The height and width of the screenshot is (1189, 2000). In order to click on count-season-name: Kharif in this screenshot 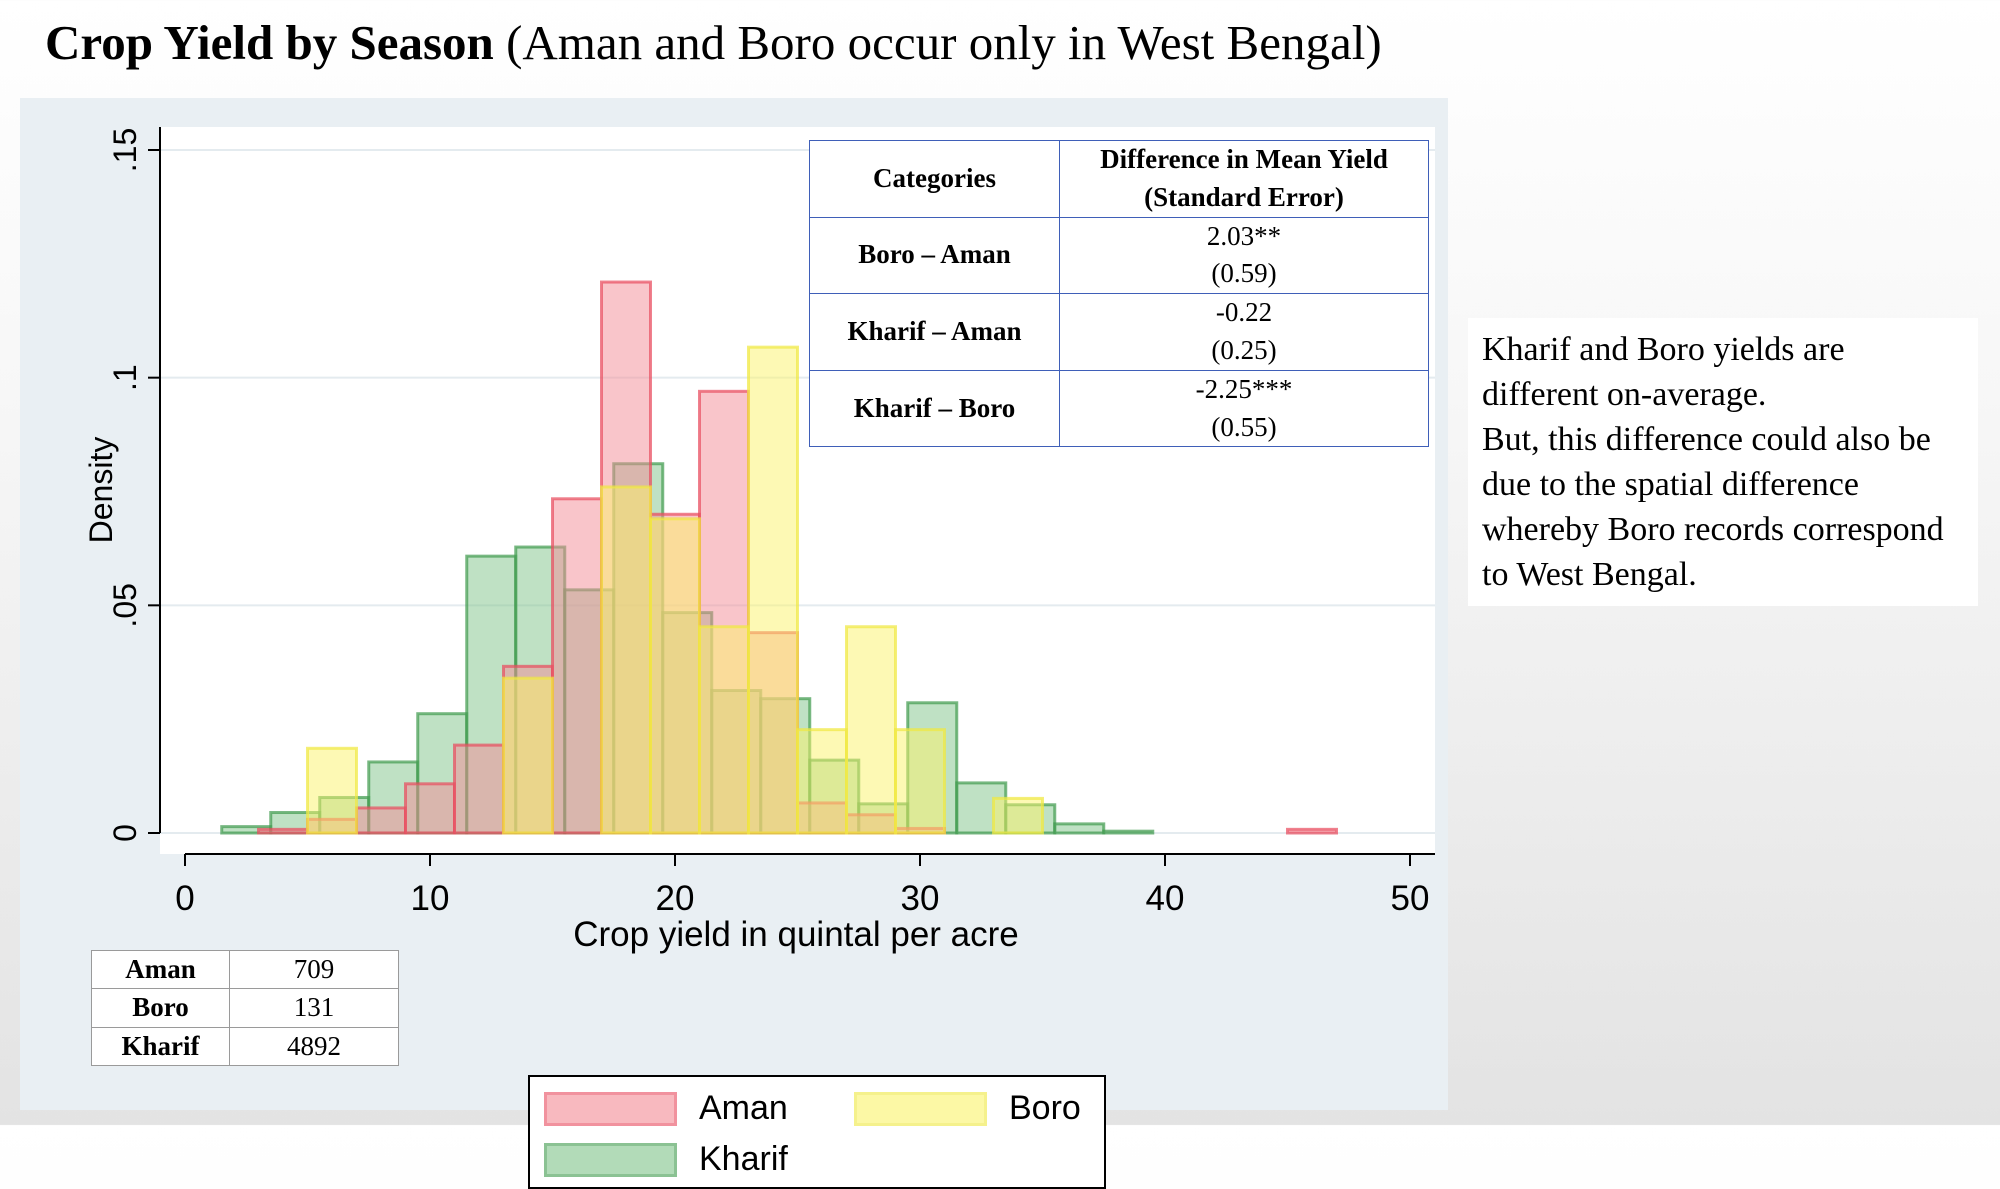, I will do `click(160, 1046)`.